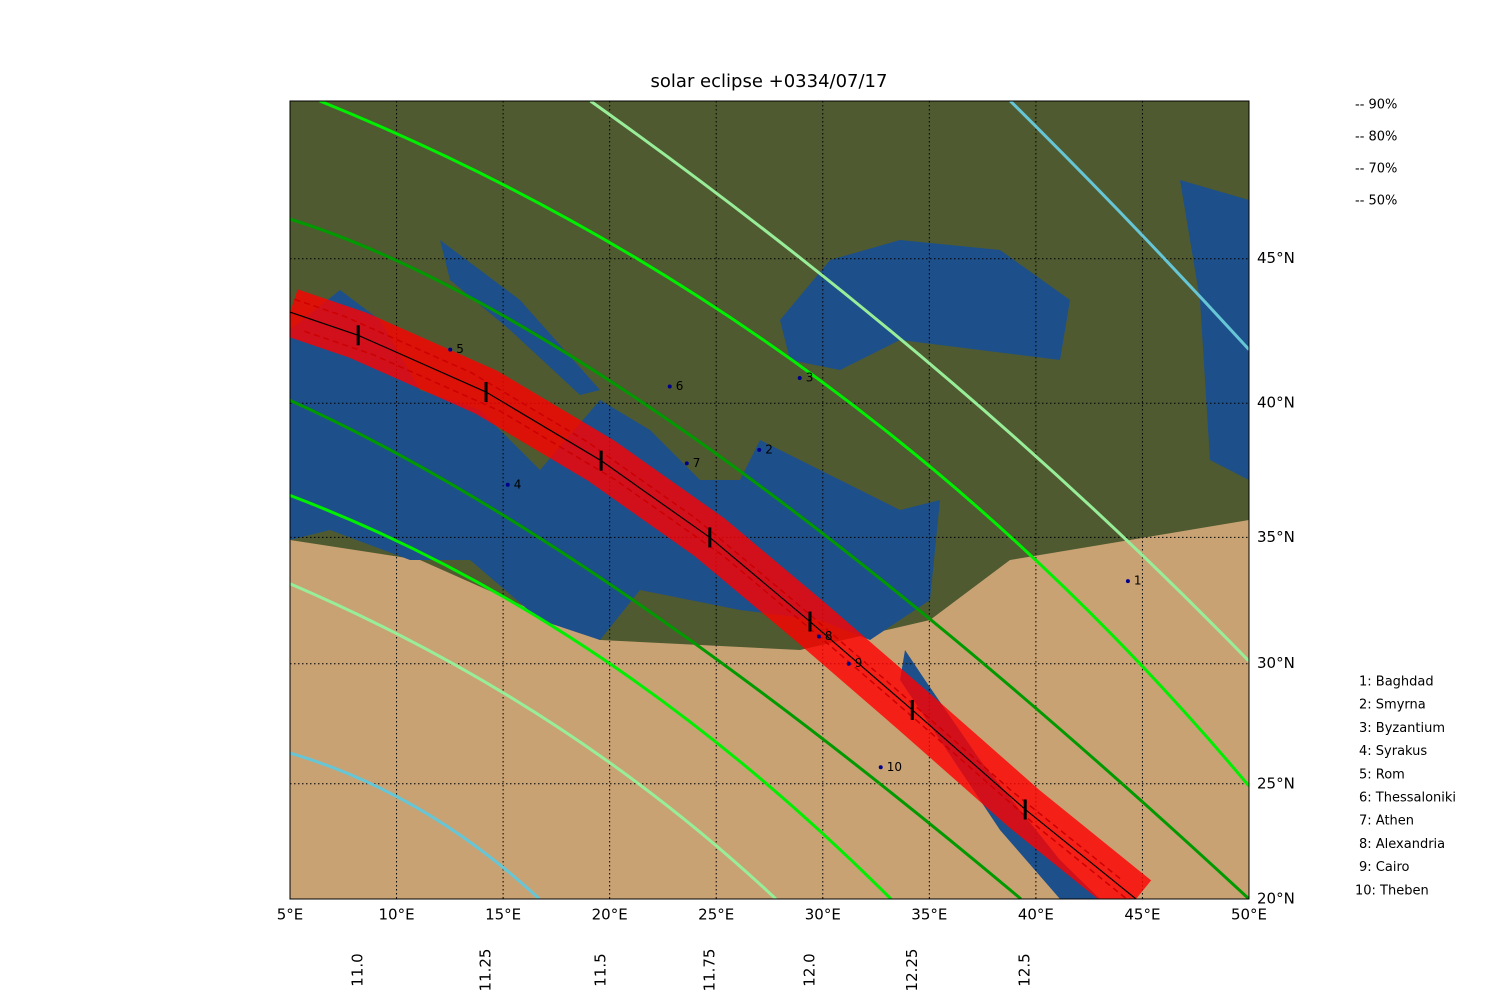  I want to click on black-sea, so click(925, 305).